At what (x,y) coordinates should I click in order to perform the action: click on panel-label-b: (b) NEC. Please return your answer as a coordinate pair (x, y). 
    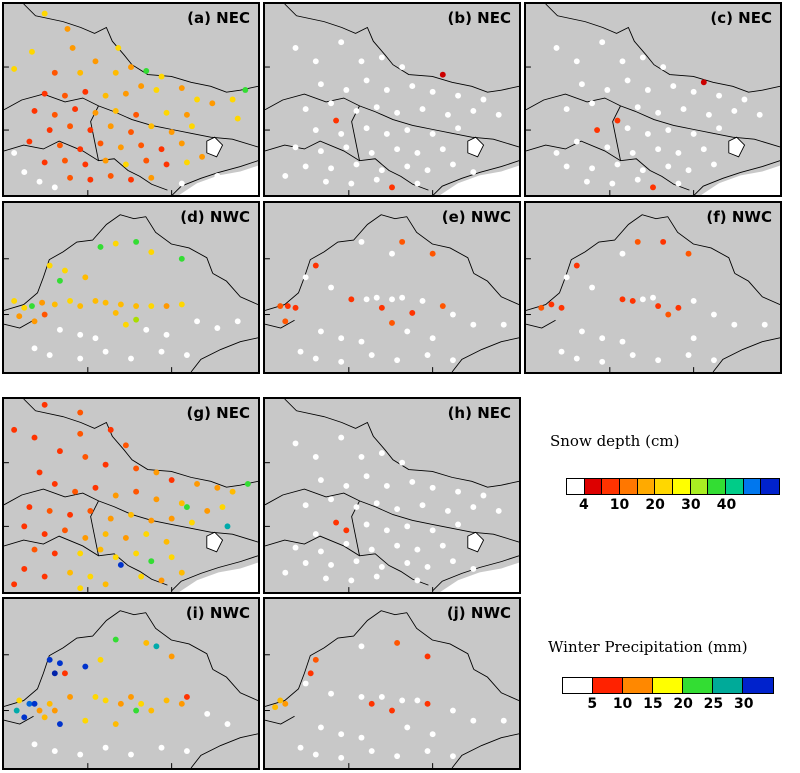
    Looking at the image, I should click on (479, 18).